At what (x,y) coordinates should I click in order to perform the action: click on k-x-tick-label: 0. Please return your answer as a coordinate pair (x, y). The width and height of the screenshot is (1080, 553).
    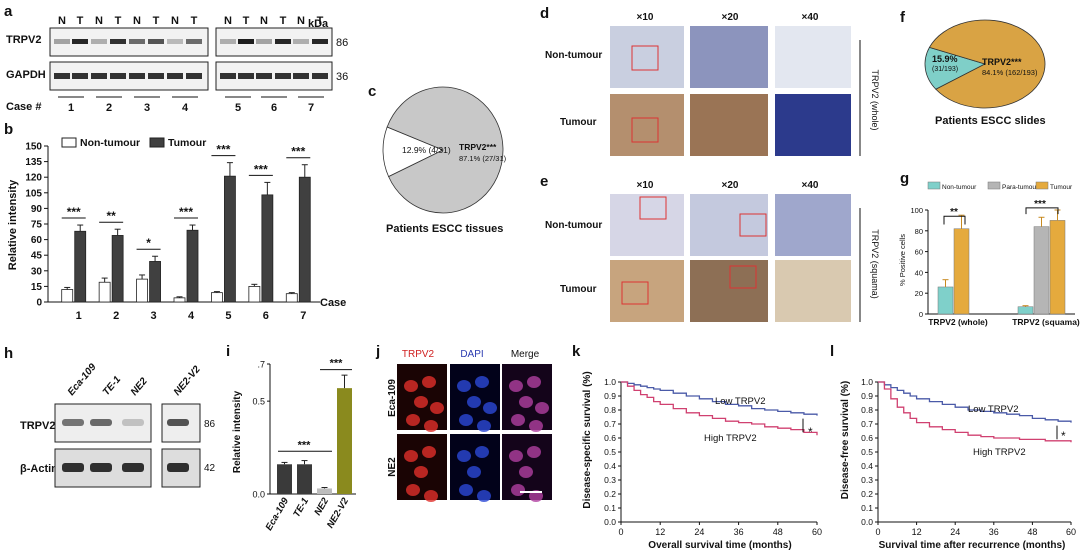
    Looking at the image, I should click on (620, 532).